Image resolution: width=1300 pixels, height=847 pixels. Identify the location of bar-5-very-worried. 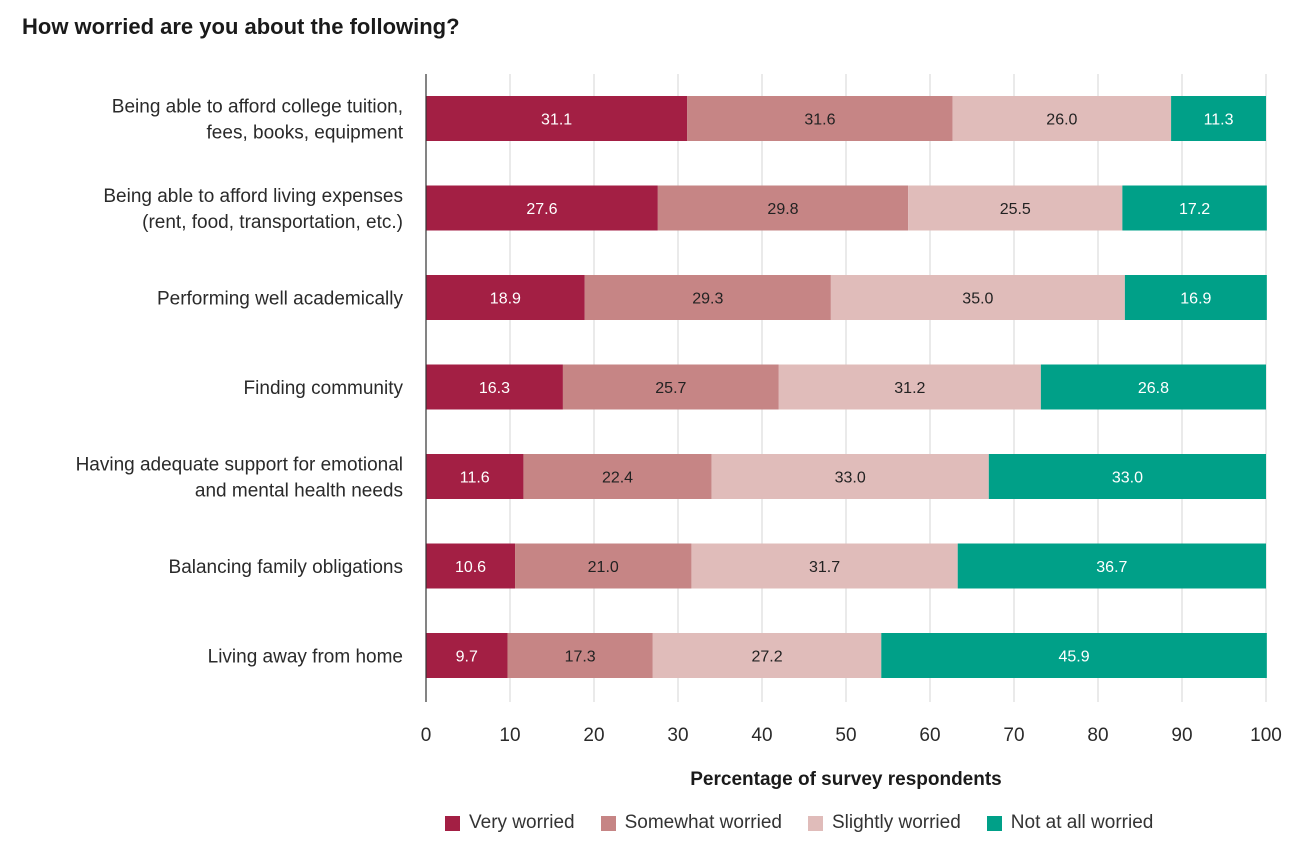
(475, 476).